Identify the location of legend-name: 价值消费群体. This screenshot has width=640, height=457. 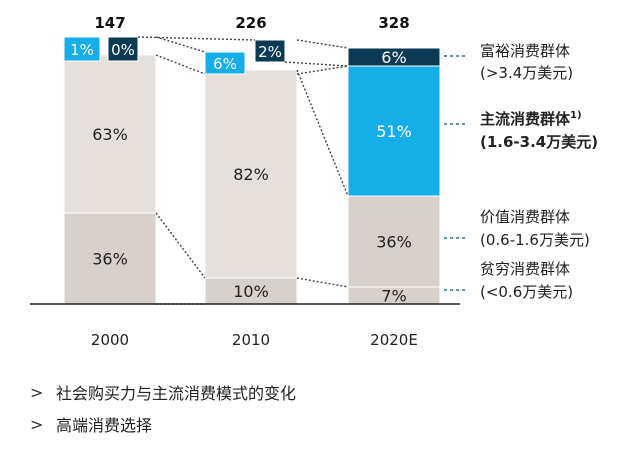
(525, 217).